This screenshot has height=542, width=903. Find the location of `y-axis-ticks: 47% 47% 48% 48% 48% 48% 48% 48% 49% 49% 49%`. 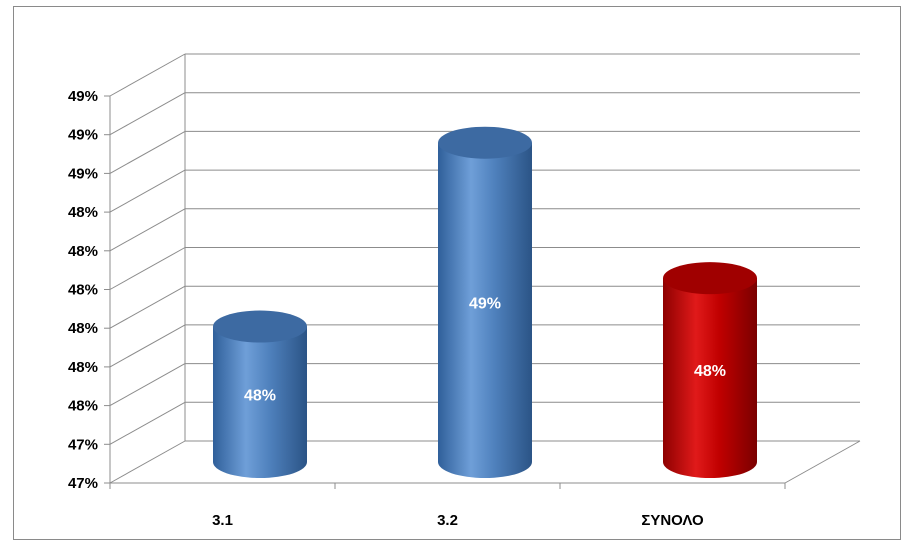

y-axis-ticks: 47% 47% 48% 48% 48% 48% 48% 48% 49% 49% 49% is located at coordinates (83, 290).